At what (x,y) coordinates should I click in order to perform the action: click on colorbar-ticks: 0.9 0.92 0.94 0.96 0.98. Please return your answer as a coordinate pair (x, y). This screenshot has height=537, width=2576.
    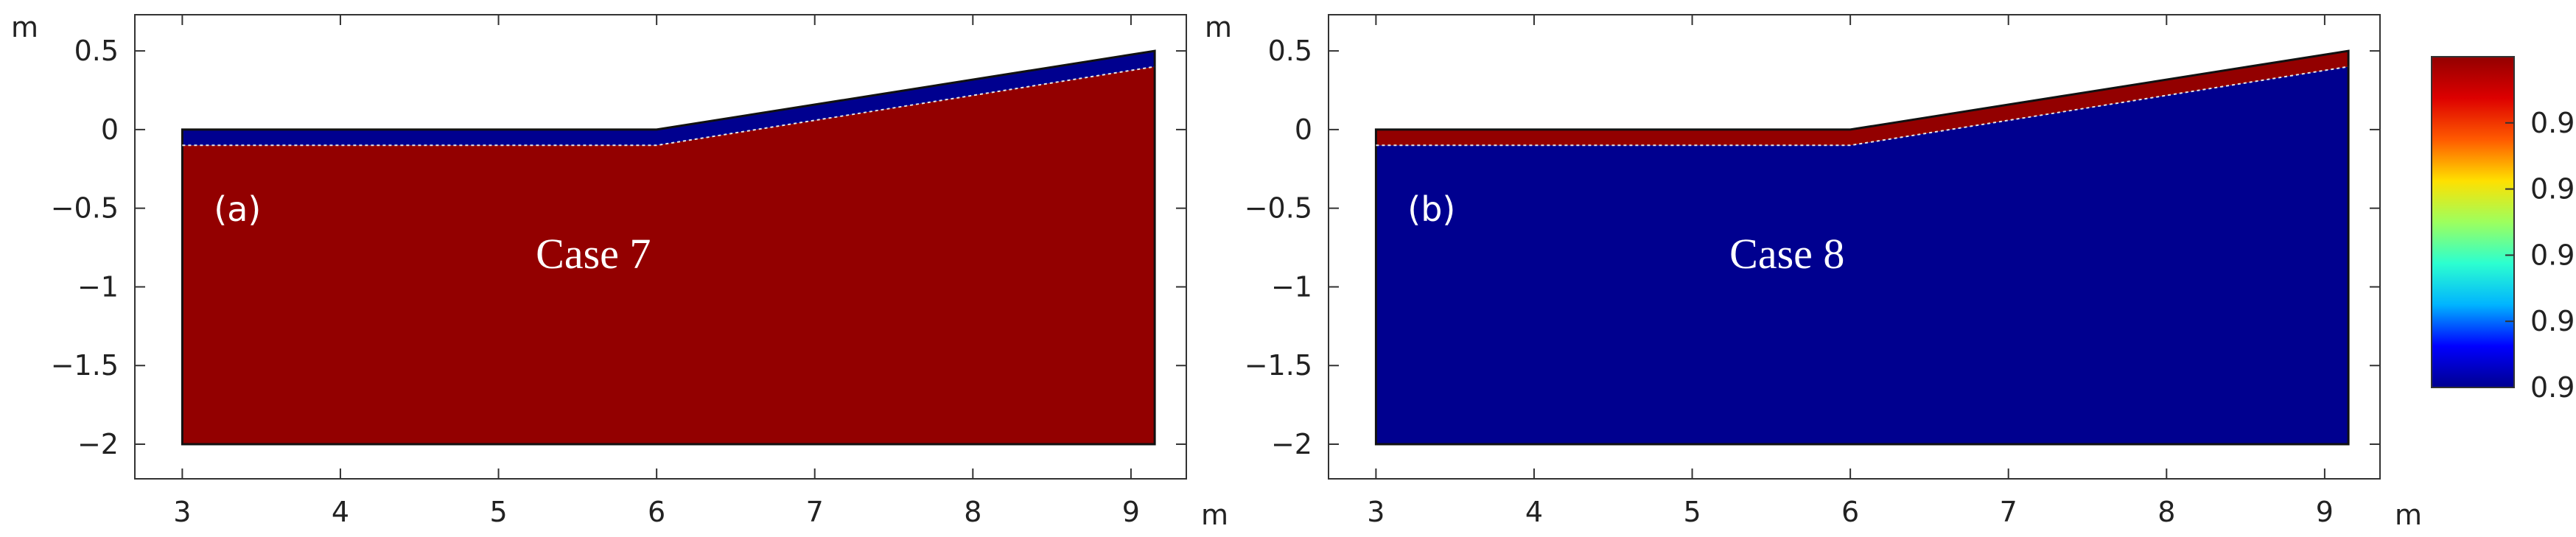
    Looking at the image, I should click on (2540, 255).